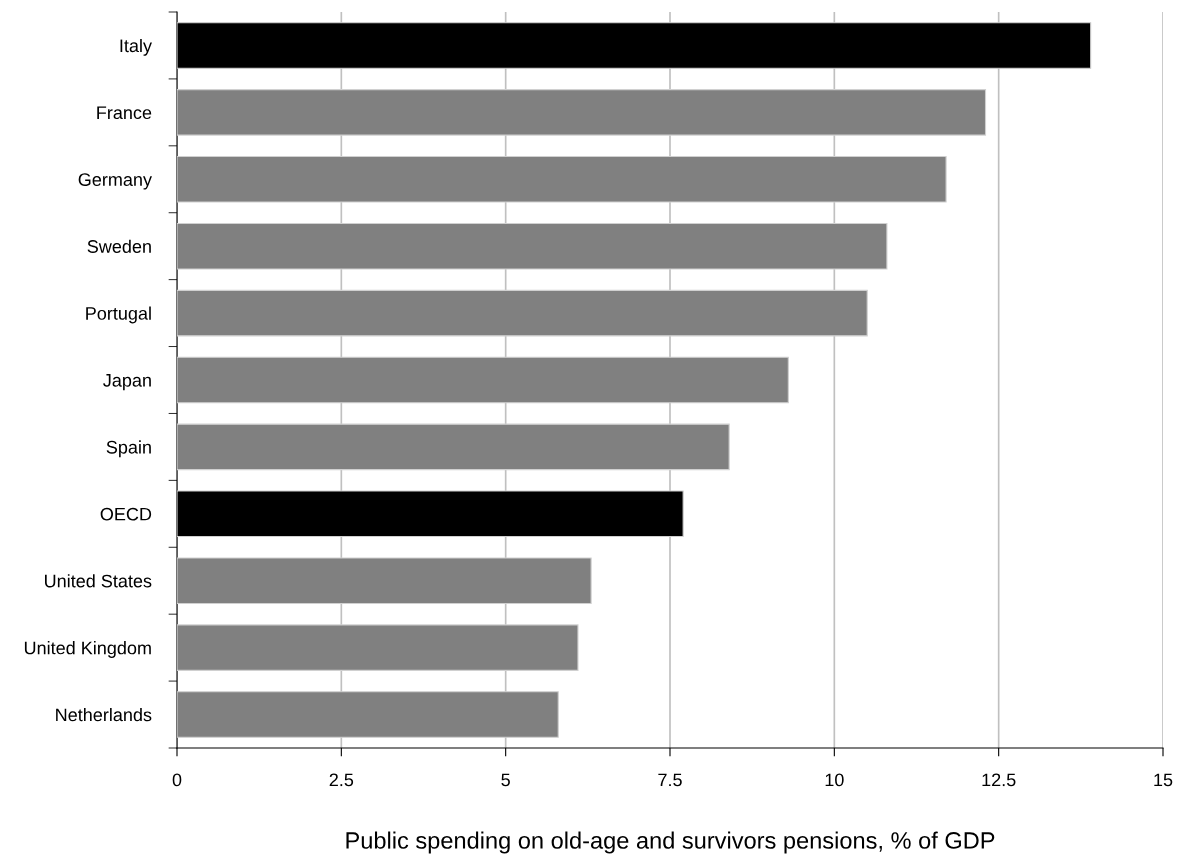 The image size is (1180, 860). What do you see at coordinates (834, 780) in the screenshot?
I see `x-tick-label: 10` at bounding box center [834, 780].